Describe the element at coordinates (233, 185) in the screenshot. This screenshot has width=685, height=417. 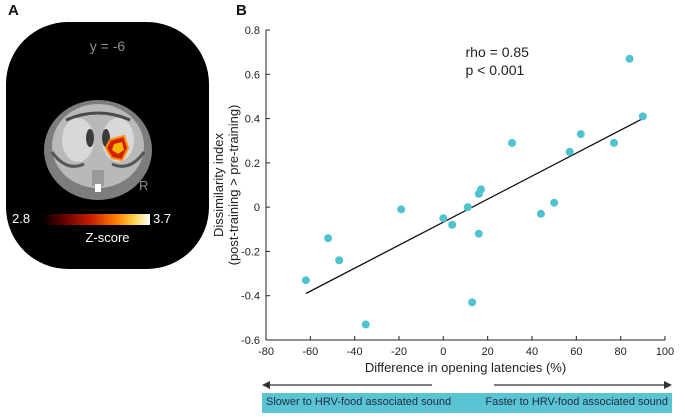
I see `y-axis-subtitle: (post-training > pre-training)` at that location.